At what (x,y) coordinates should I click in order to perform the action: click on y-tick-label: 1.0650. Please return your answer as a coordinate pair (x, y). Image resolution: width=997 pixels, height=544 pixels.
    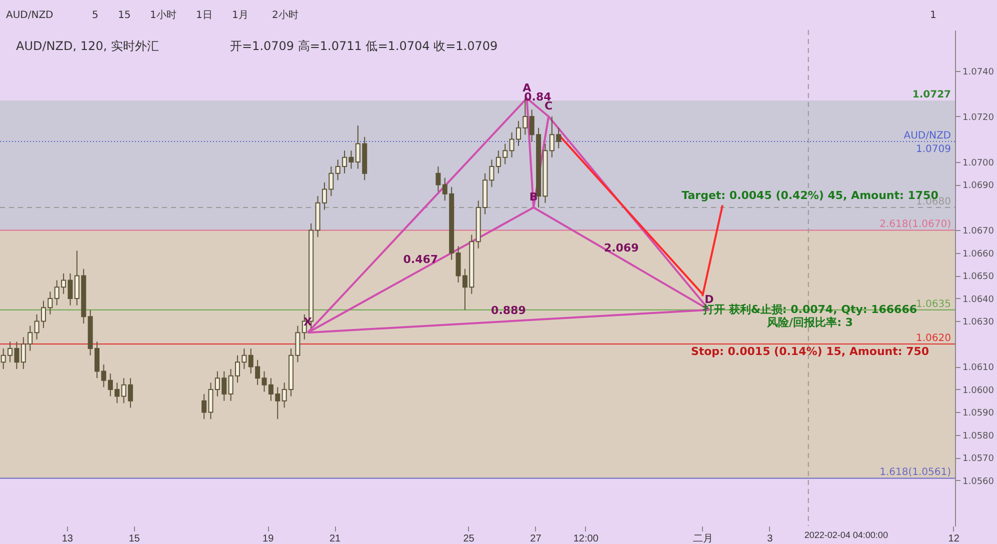
    Looking at the image, I should click on (978, 277).